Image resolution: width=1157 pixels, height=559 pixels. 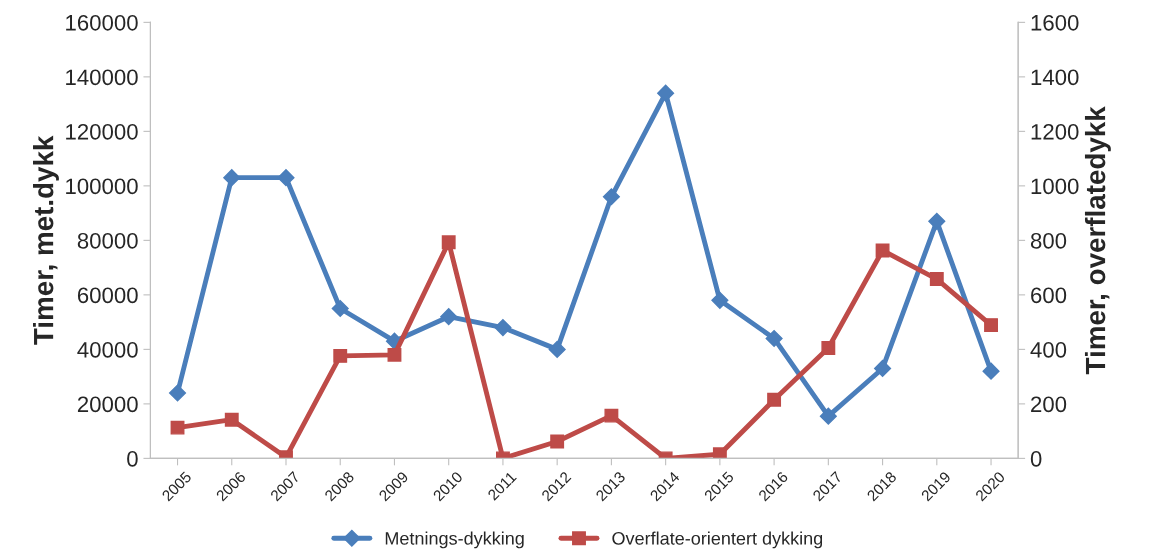 What do you see at coordinates (1036, 458) in the screenshot?
I see `y2-tick-label: 0` at bounding box center [1036, 458].